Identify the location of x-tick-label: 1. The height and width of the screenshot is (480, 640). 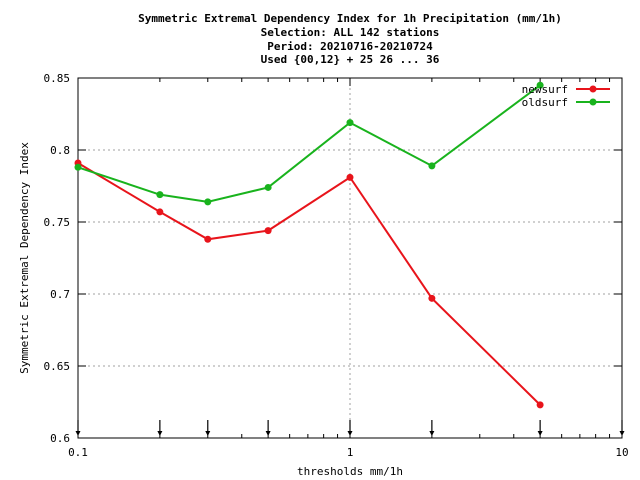
(350, 452).